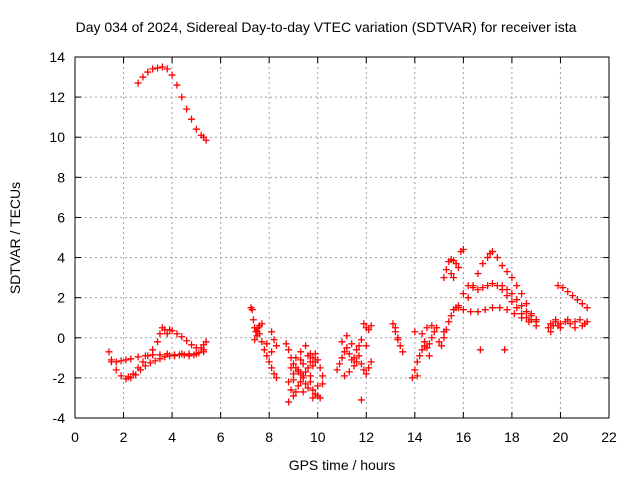  What do you see at coordinates (366, 437) in the screenshot?
I see `x-tick-label: 12` at bounding box center [366, 437].